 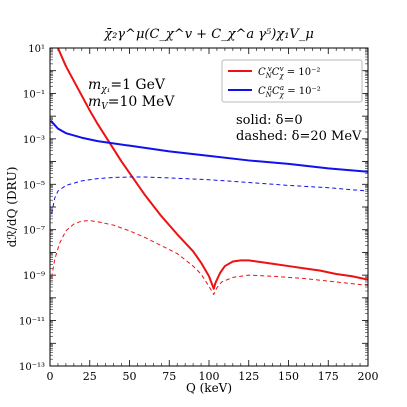 I want to click on y-axis-label: dℛ/dQ (DRU), so click(x=12, y=207).